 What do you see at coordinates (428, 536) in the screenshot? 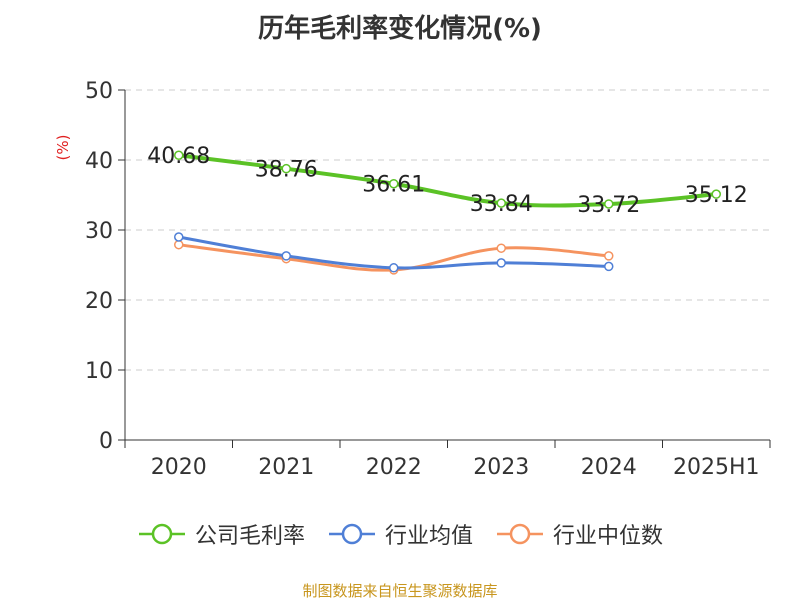
I see `legend-label: 行业均值` at bounding box center [428, 536].